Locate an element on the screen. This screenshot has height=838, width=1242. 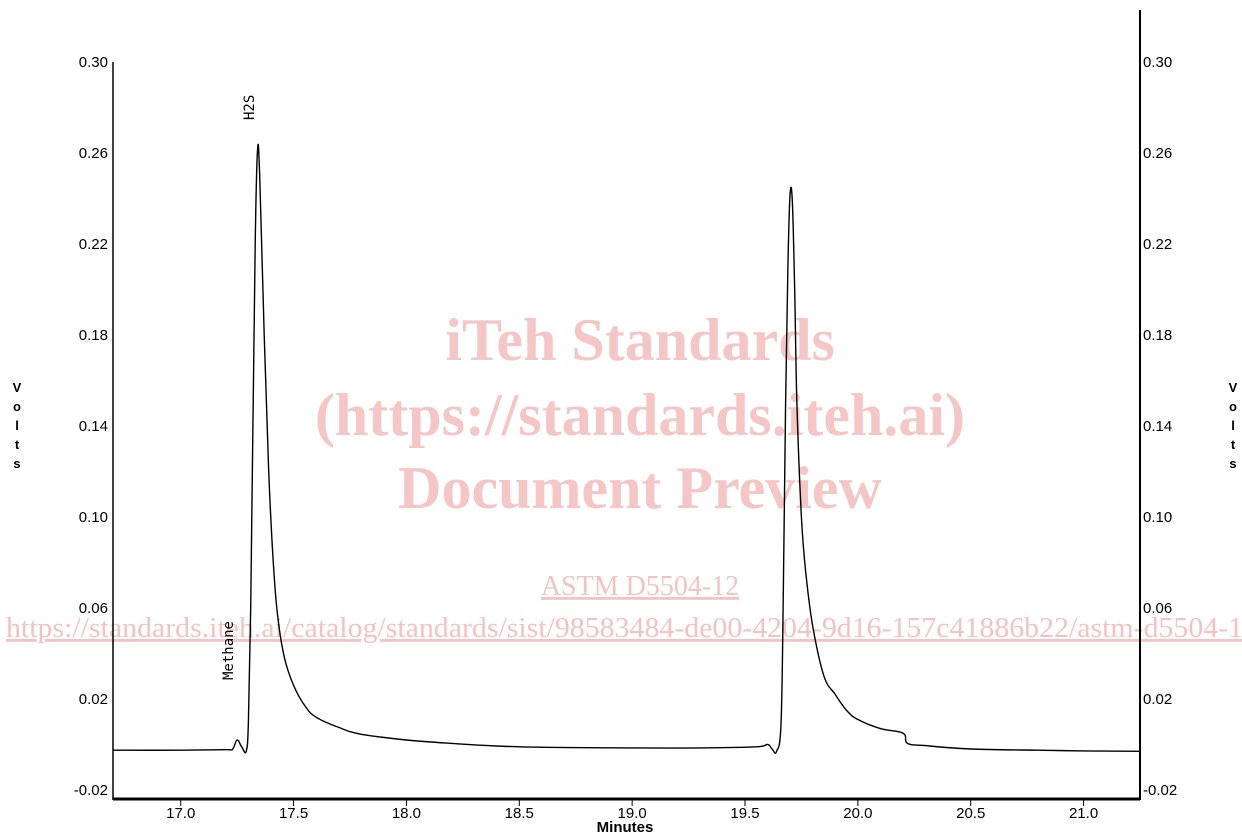
y-tick-label-right: 0.06 is located at coordinates (1157, 608).